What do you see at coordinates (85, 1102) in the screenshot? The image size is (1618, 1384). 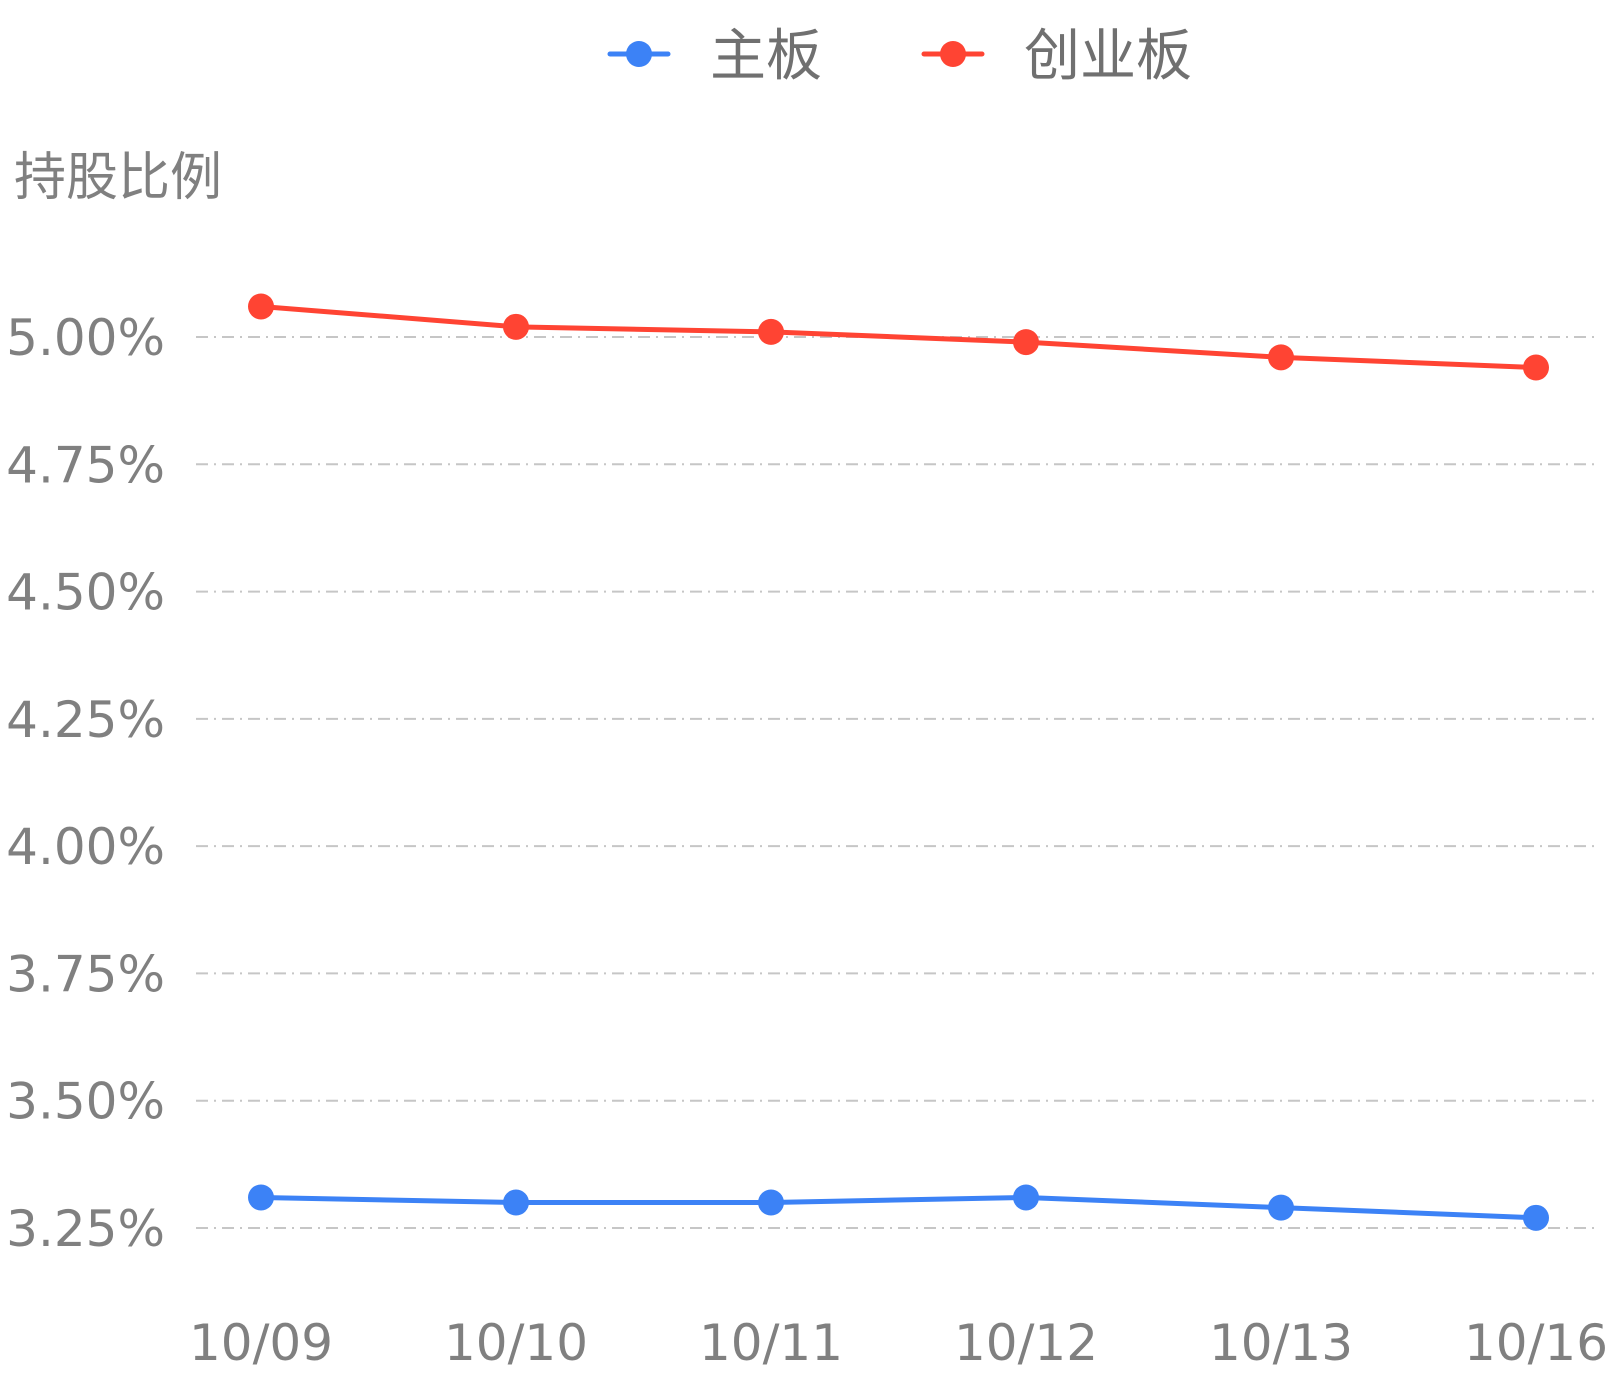 I see `y-tick-label: 3.50%` at bounding box center [85, 1102].